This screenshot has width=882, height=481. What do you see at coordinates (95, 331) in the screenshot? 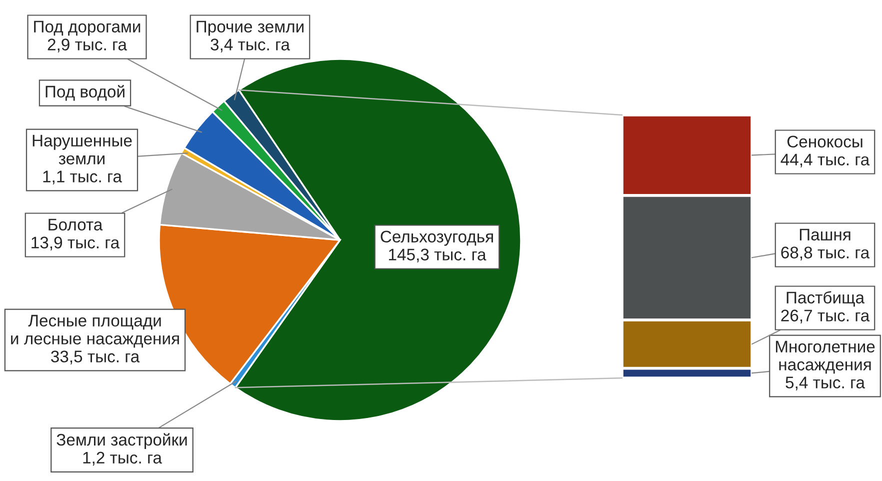
I see `slice-label: Лесные площади и лесные насаждения` at bounding box center [95, 331].